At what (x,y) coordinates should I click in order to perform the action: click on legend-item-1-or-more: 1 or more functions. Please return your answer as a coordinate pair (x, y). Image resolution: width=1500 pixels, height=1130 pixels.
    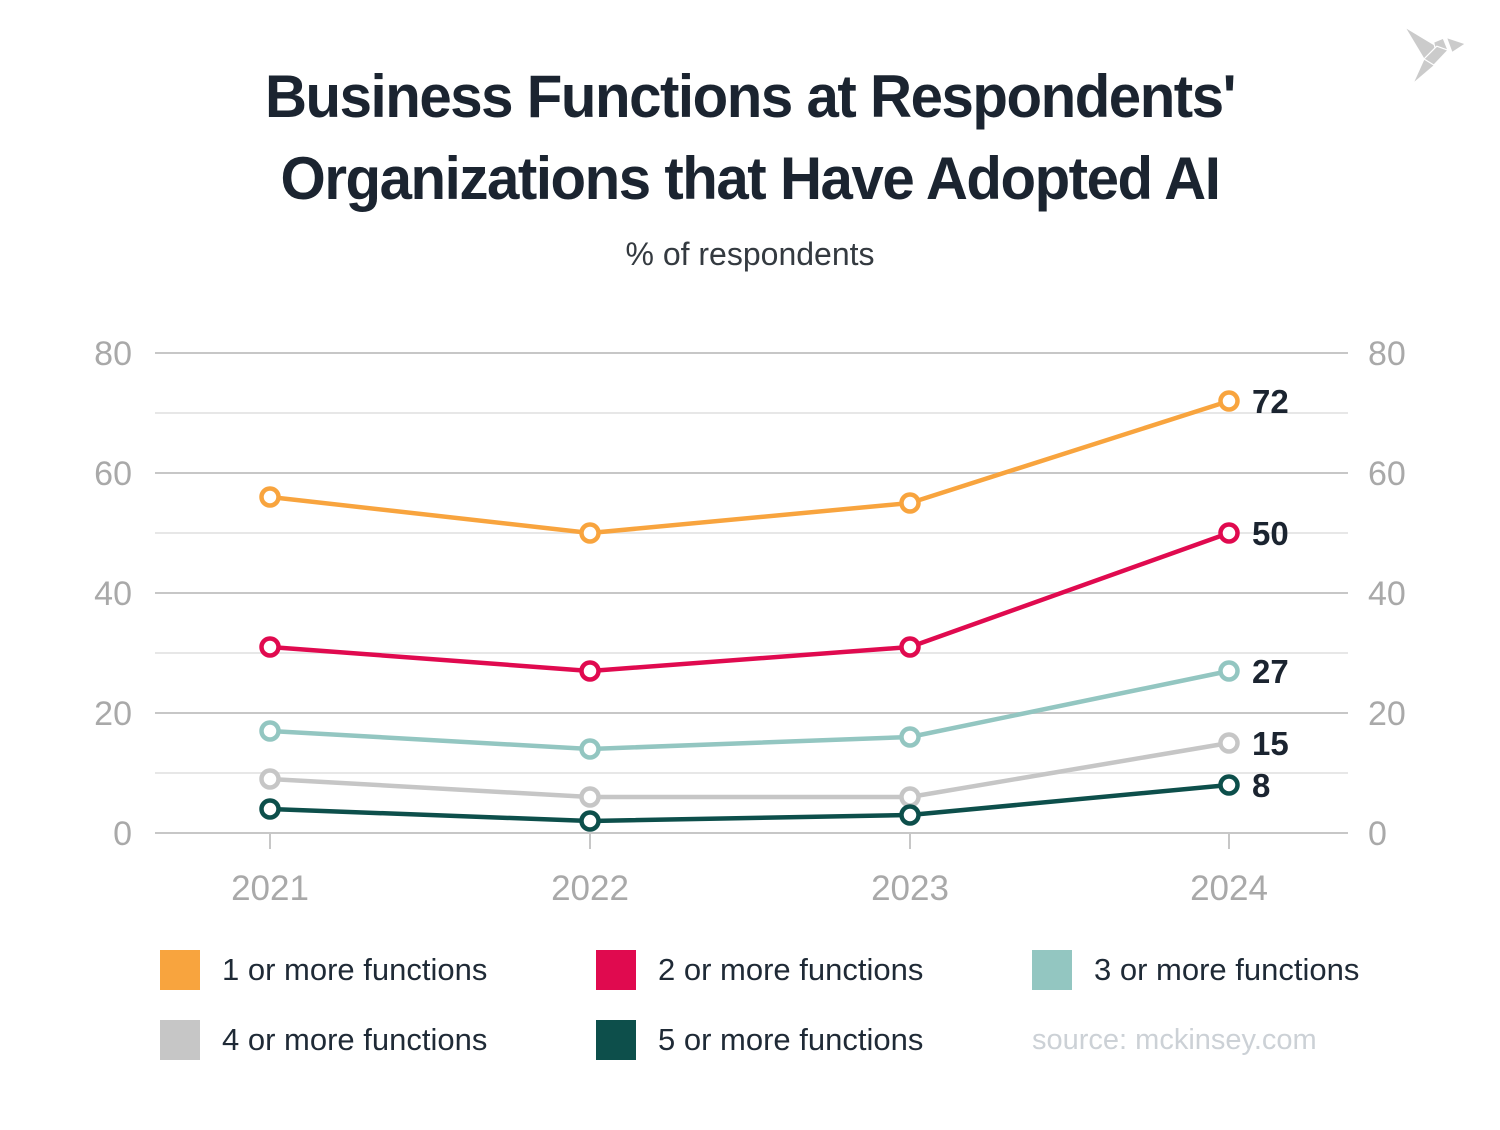
    Looking at the image, I should click on (323, 970).